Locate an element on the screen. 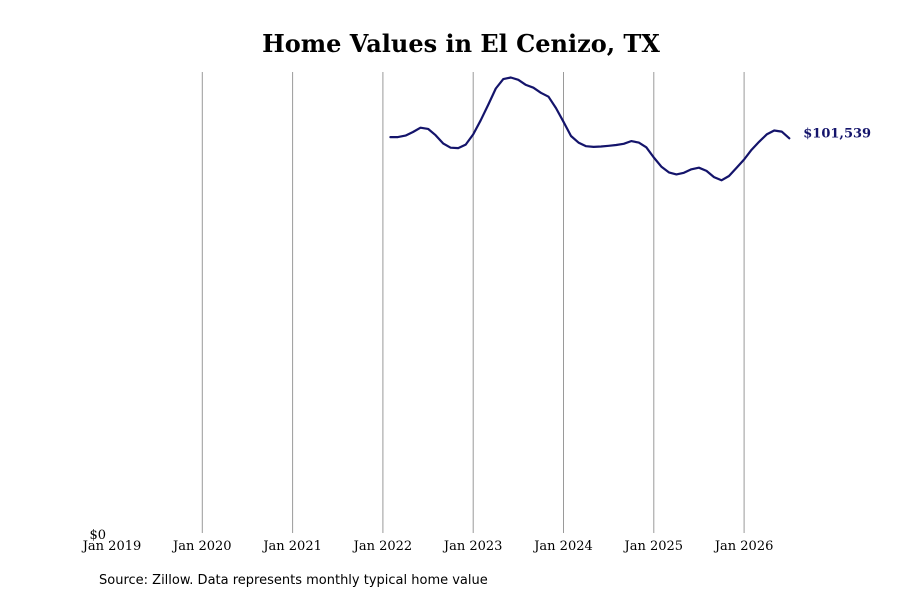  x-tick-label: Jan 2023 is located at coordinates (472, 546).